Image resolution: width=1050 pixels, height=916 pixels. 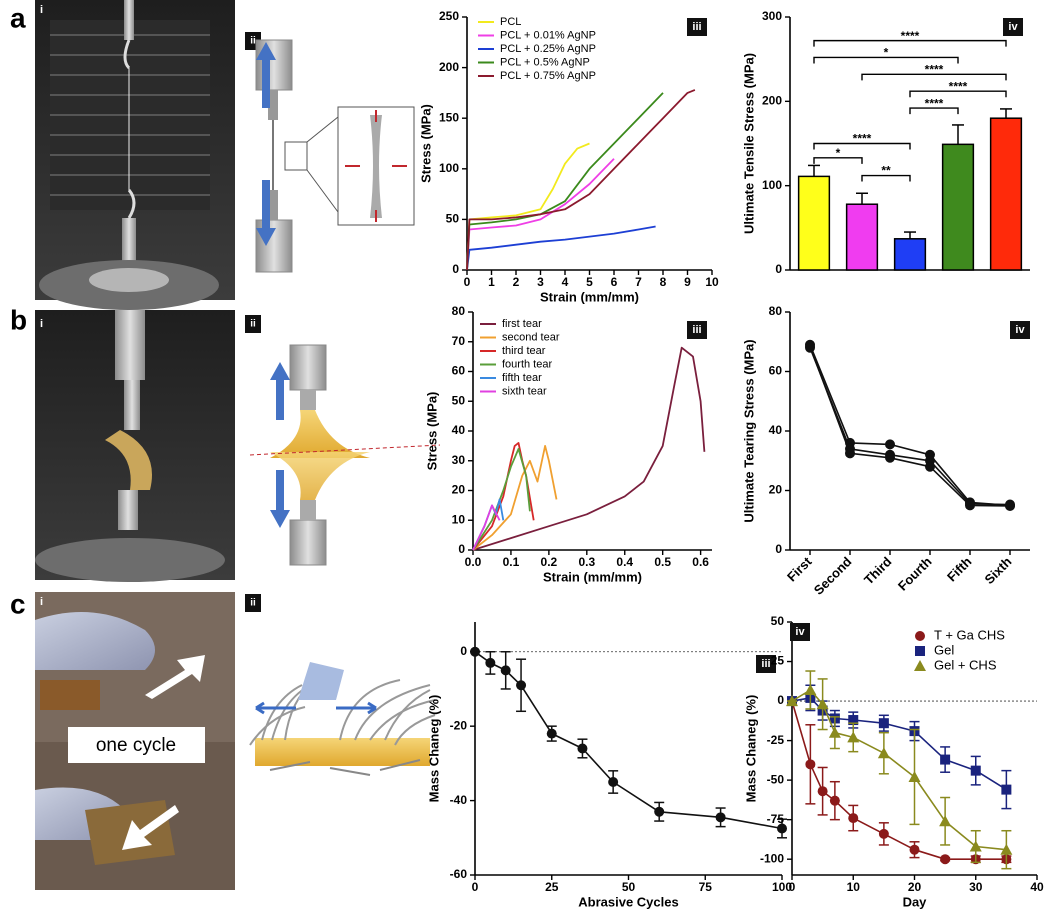 What do you see at coordinates (772, 16) in the screenshot?
I see `y-tick-label: 300` at bounding box center [772, 16].